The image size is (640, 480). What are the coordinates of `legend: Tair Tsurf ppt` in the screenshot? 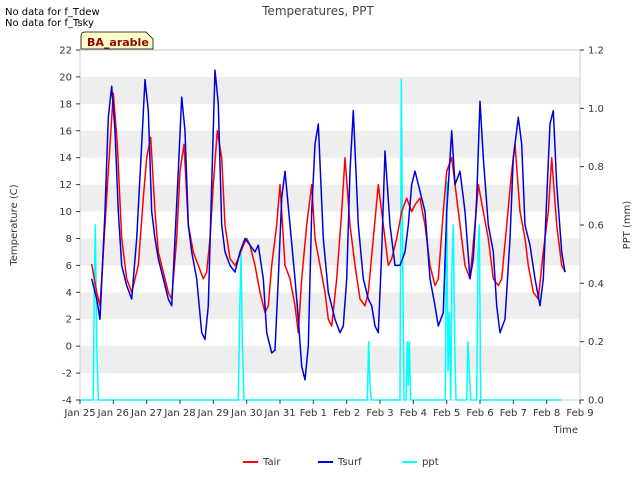 It's located at (341, 462).